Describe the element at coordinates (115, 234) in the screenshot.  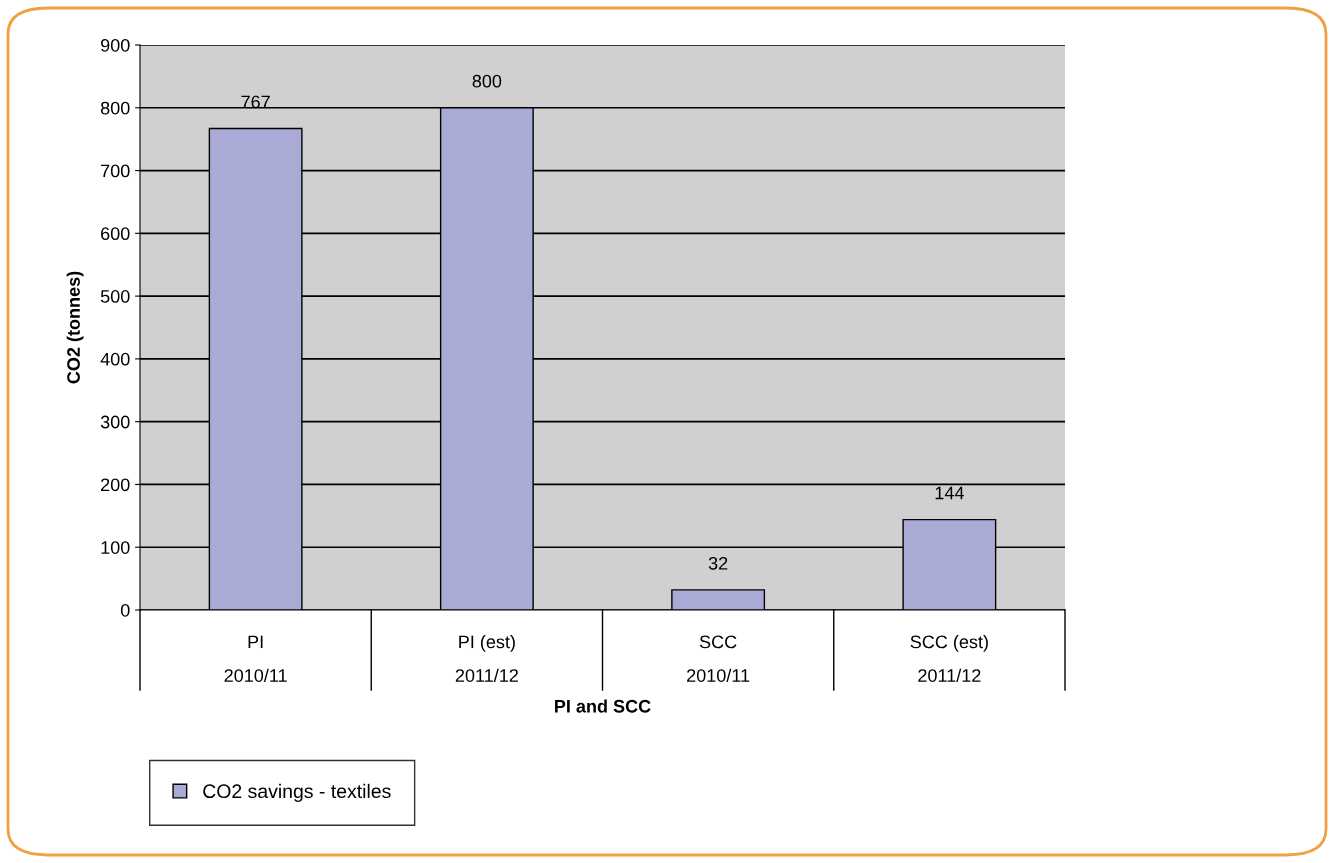
I see `y-tick-label: 600` at that location.